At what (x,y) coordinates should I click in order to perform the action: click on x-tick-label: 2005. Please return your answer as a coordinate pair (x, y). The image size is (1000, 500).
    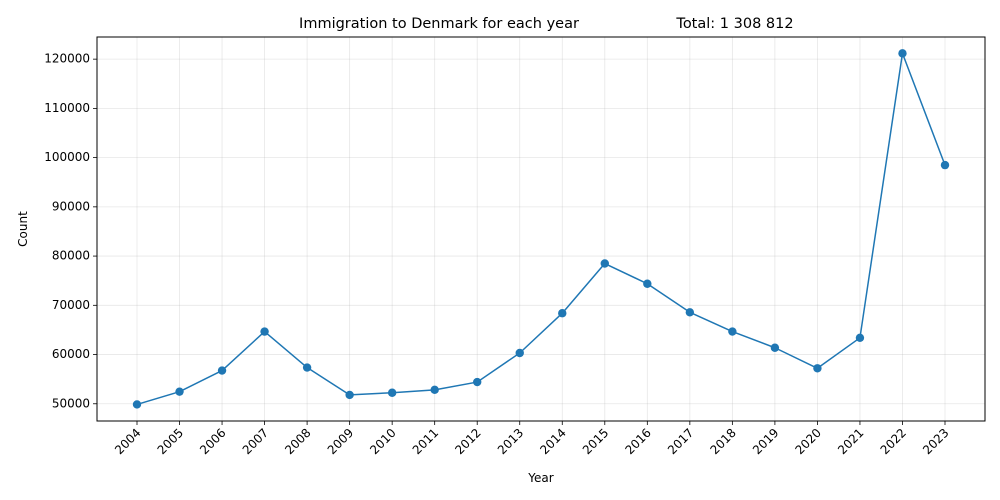
    Looking at the image, I should click on (170, 441).